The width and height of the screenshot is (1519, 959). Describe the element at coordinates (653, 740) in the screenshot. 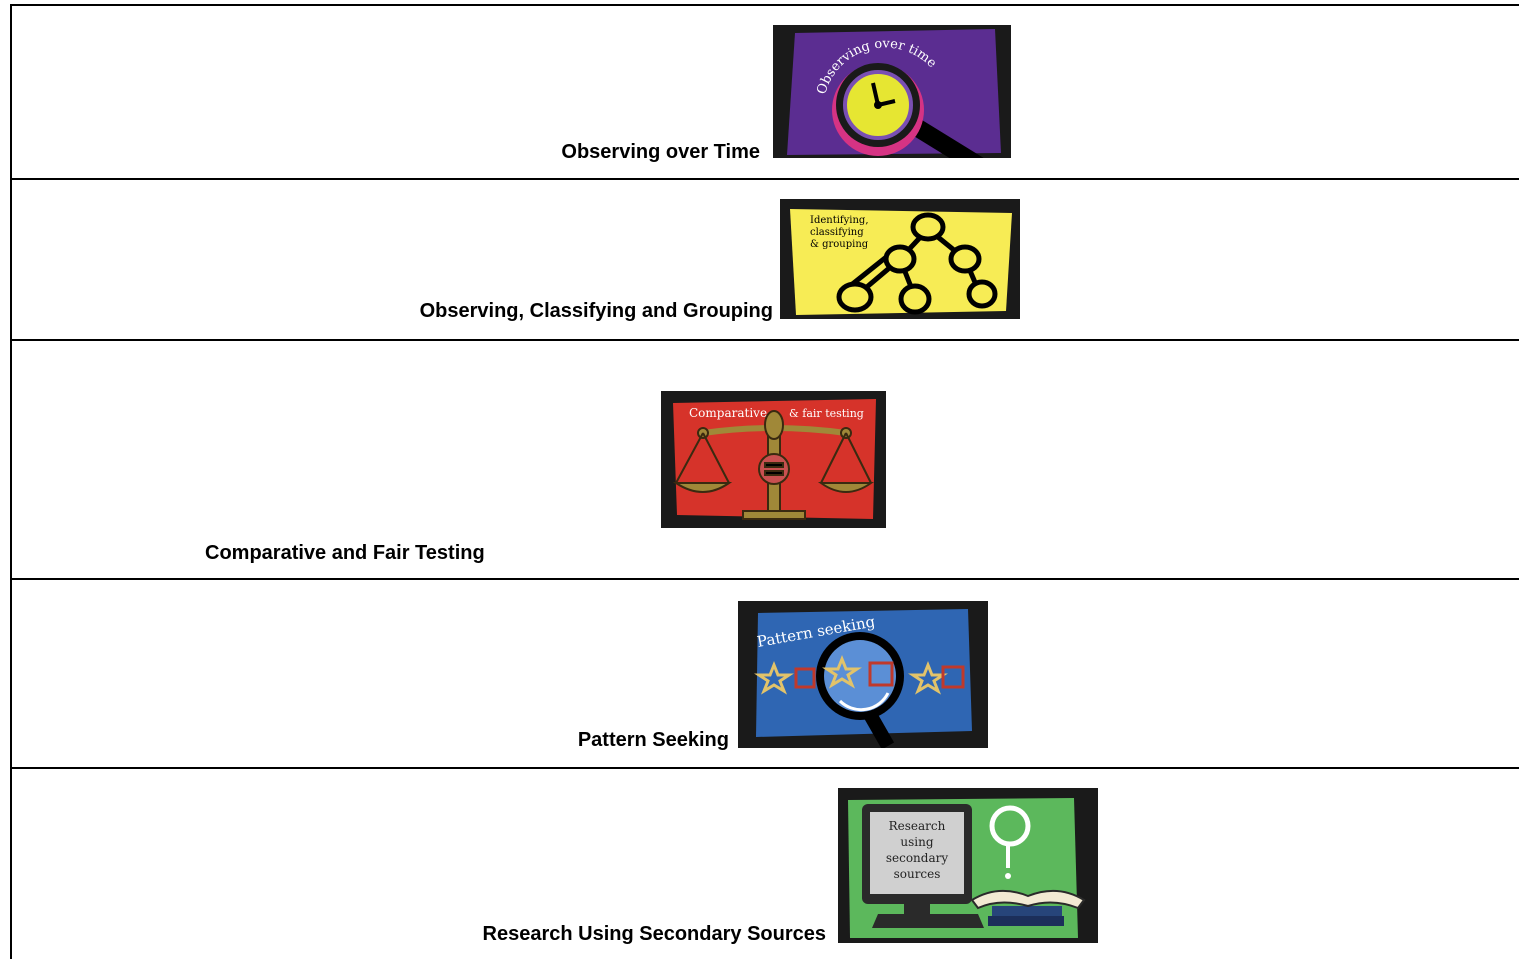

I see `row-label: Pattern Seeking` at that location.